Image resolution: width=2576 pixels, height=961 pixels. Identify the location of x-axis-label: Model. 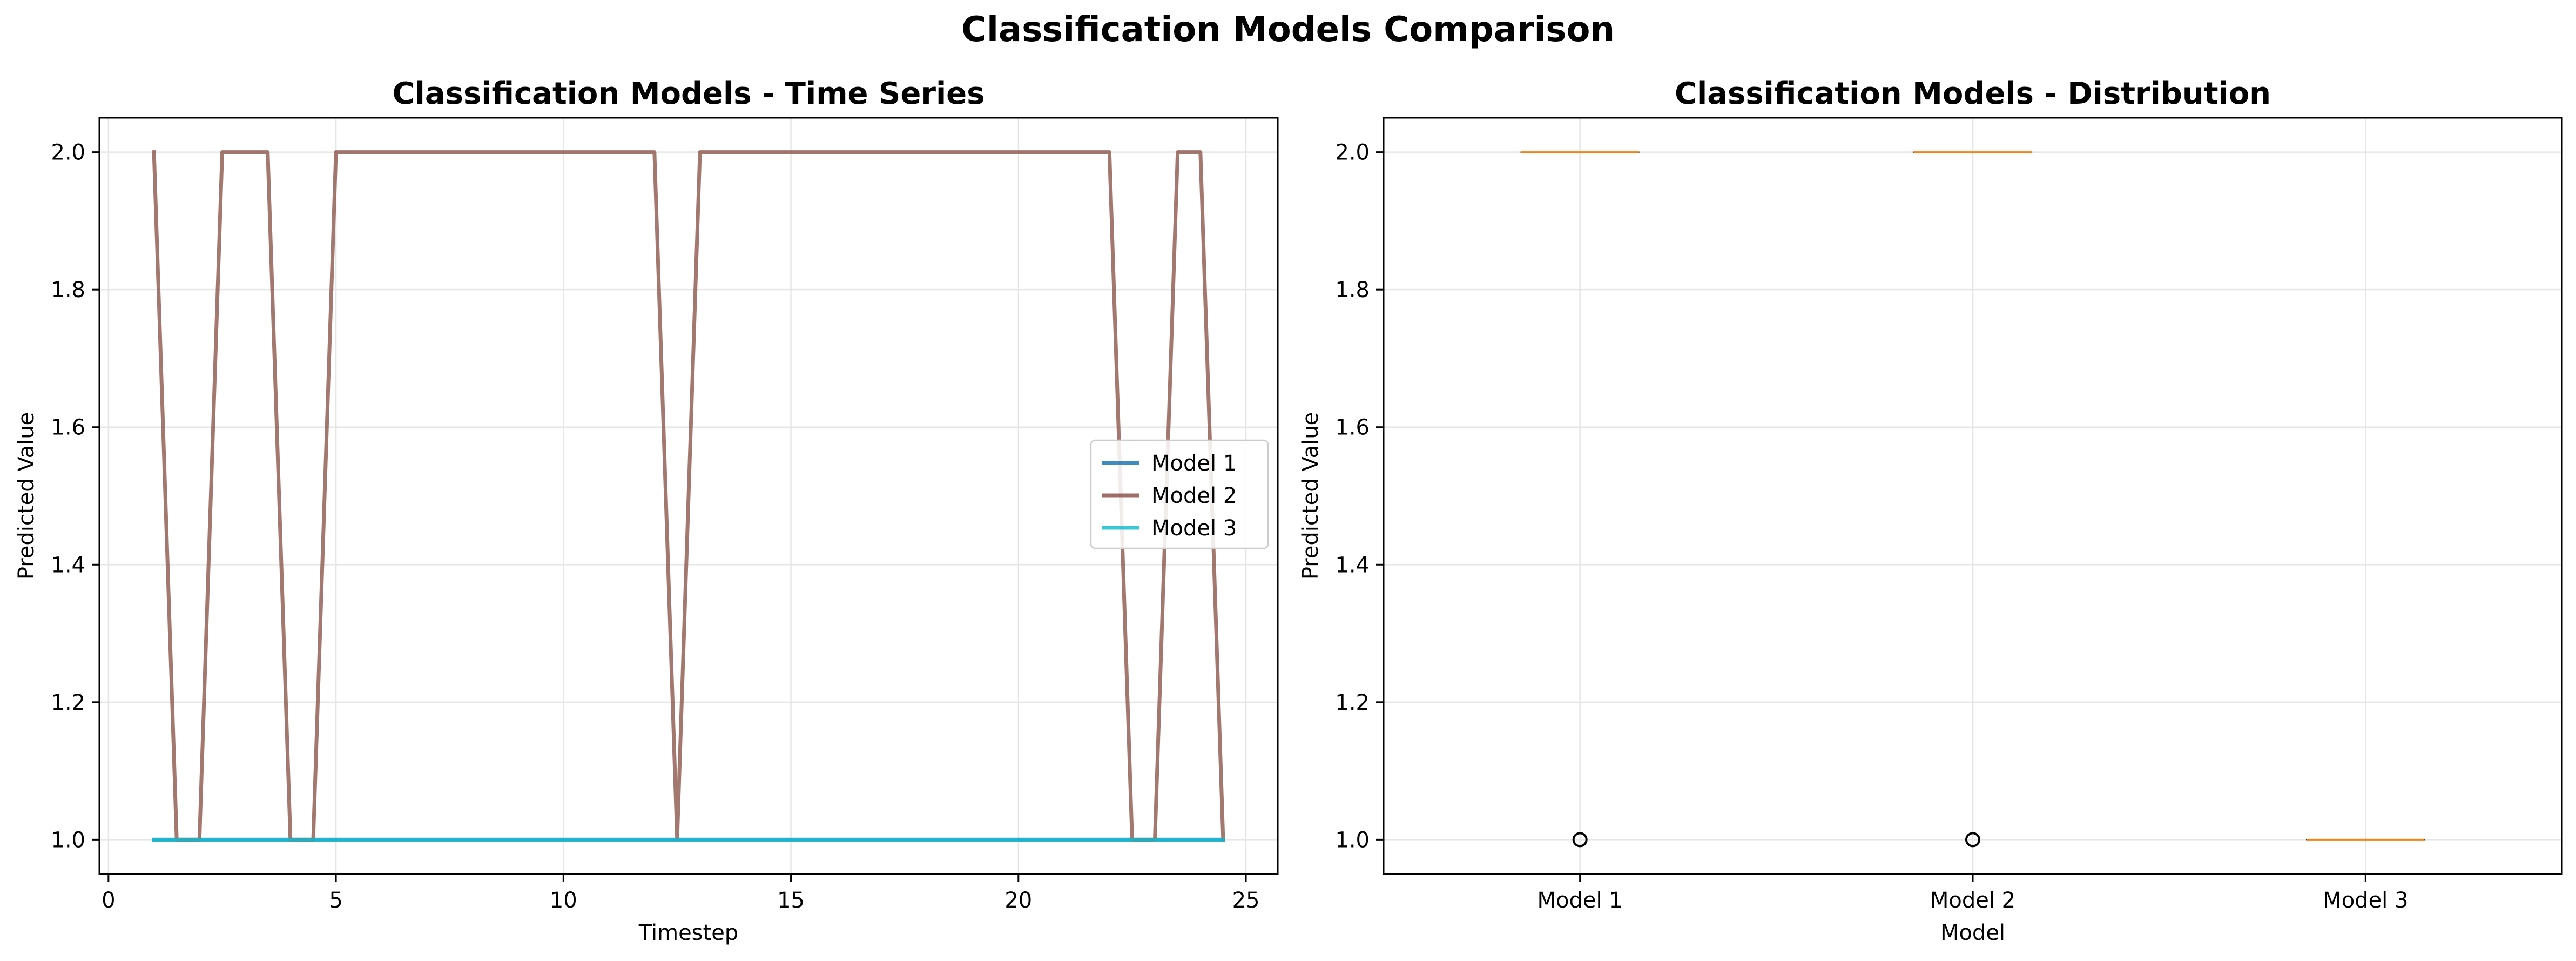
(1972, 932).